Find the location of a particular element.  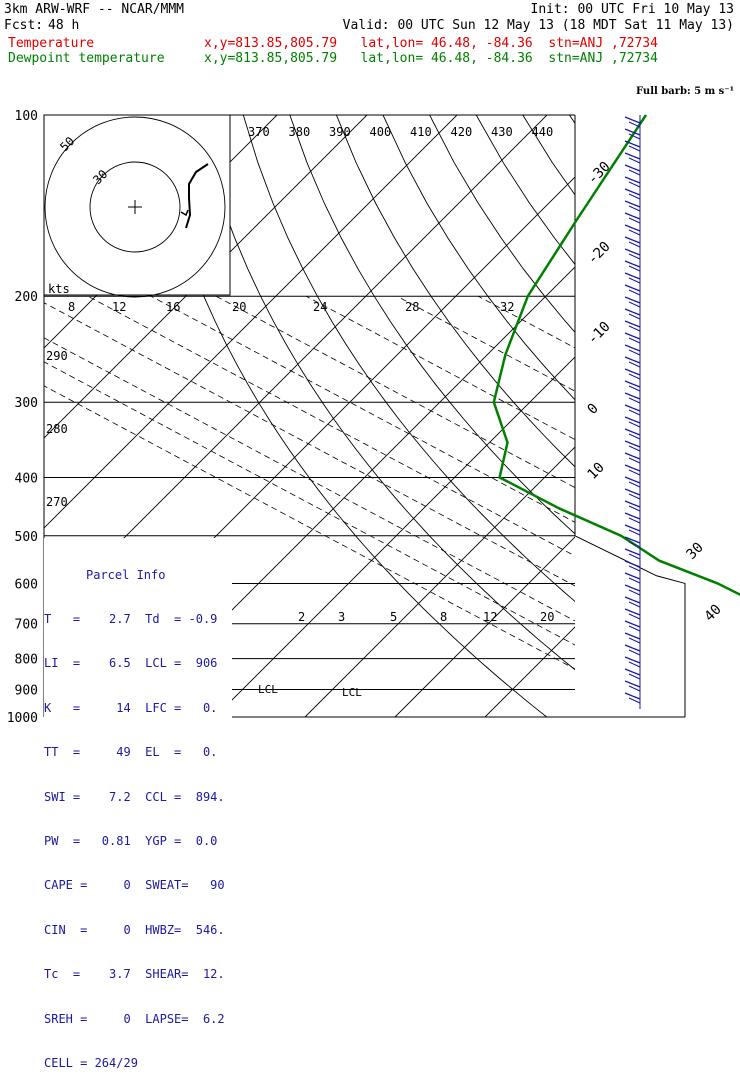

theta-label: 410 is located at coordinates (421, 132).